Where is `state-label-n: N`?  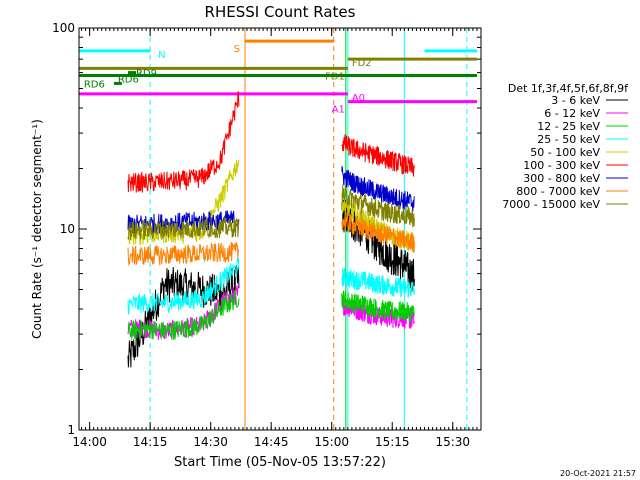 state-label-n: N is located at coordinates (161, 55).